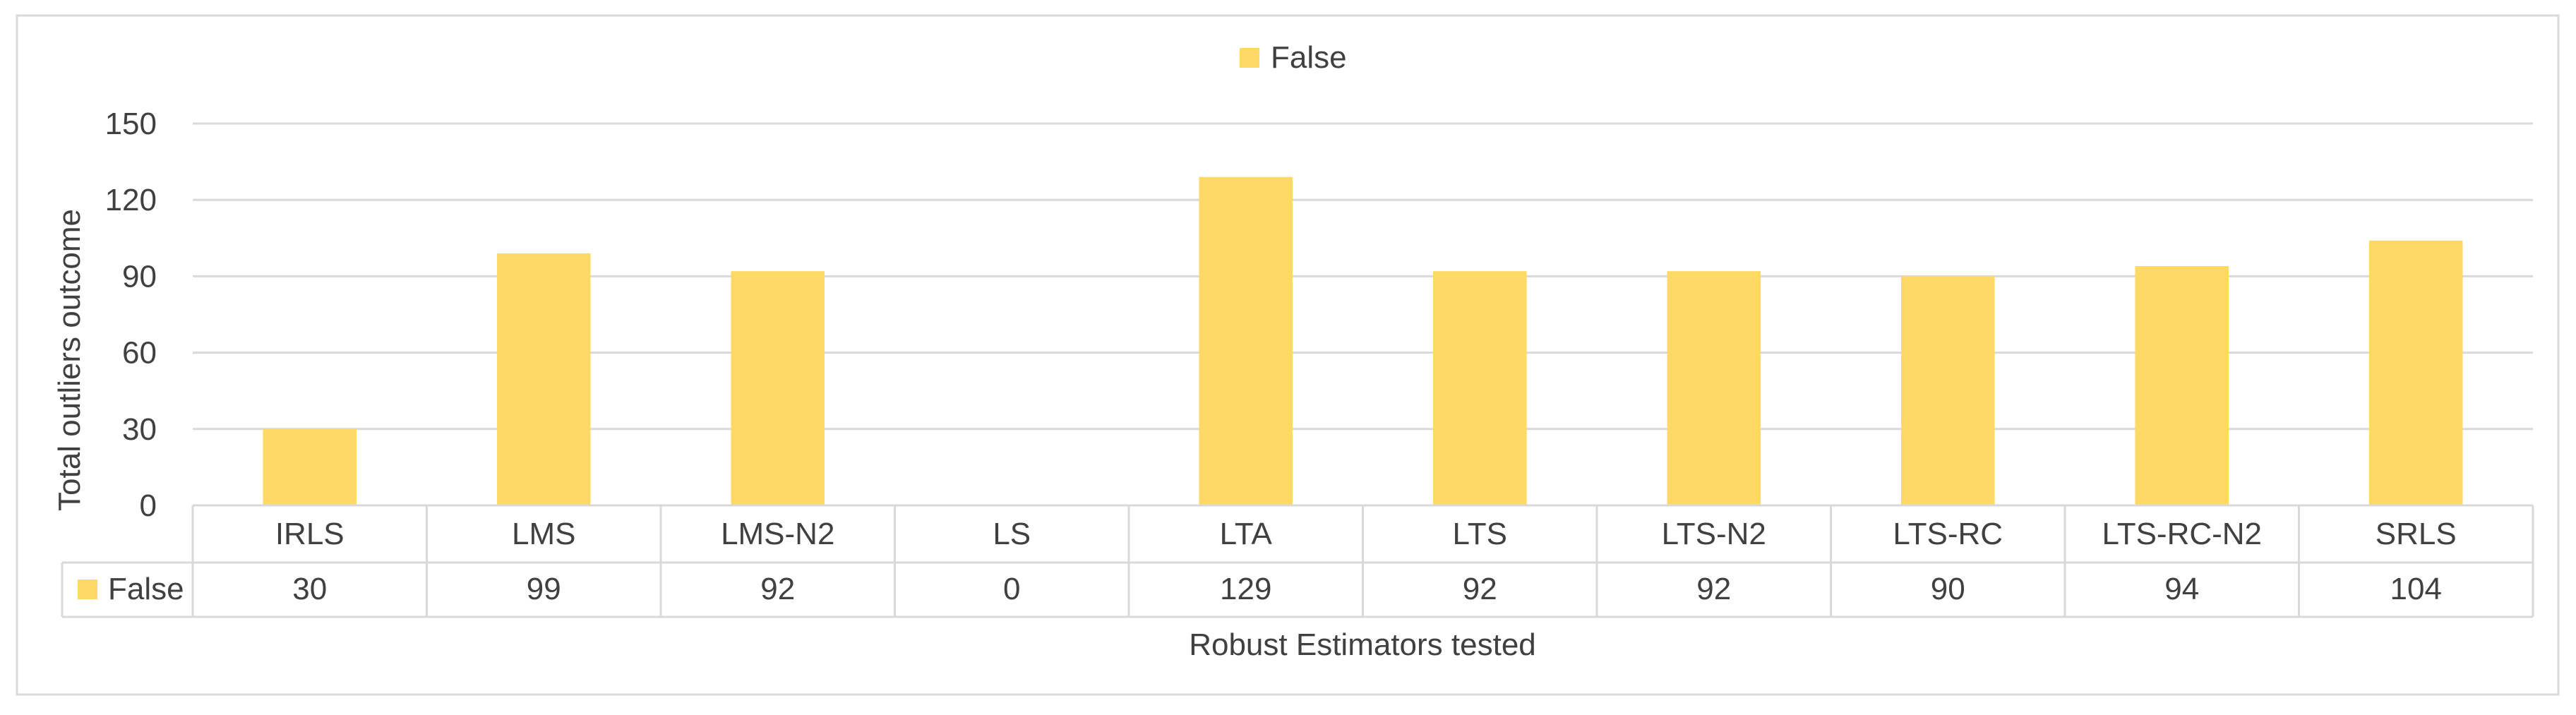  What do you see at coordinates (139, 277) in the screenshot?
I see `y-tick-label: 90` at bounding box center [139, 277].